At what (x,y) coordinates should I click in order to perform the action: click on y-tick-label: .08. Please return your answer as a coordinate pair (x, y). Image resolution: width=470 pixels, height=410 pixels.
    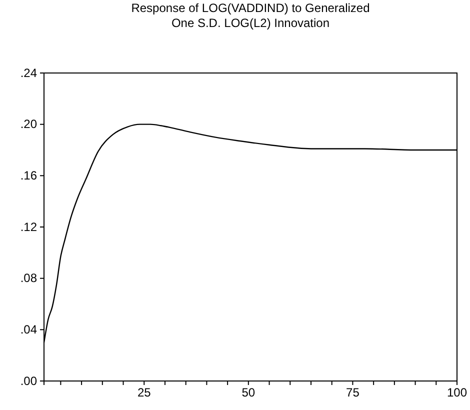
    Looking at the image, I should click on (29, 278).